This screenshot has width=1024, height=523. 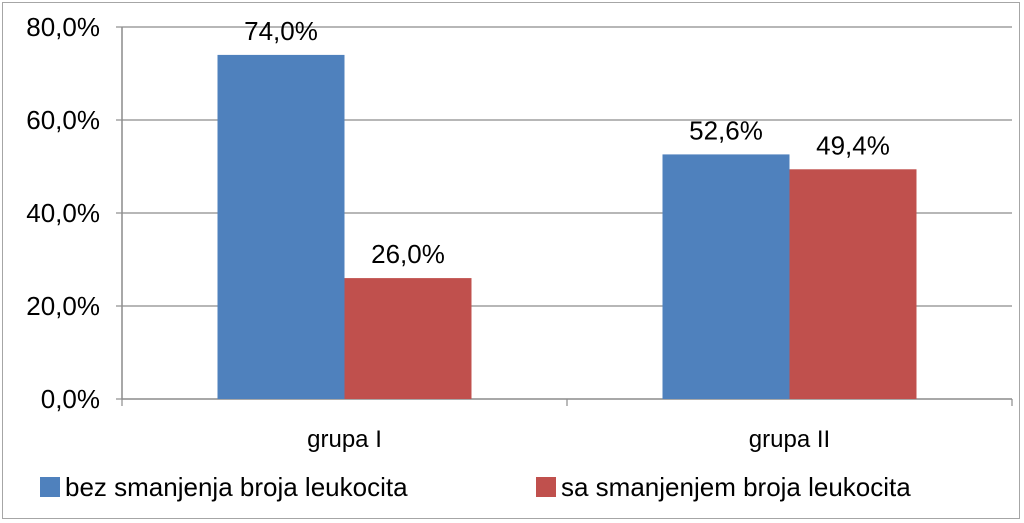 What do you see at coordinates (63, 306) in the screenshot?
I see `y-tick-label: 20,0%` at bounding box center [63, 306].